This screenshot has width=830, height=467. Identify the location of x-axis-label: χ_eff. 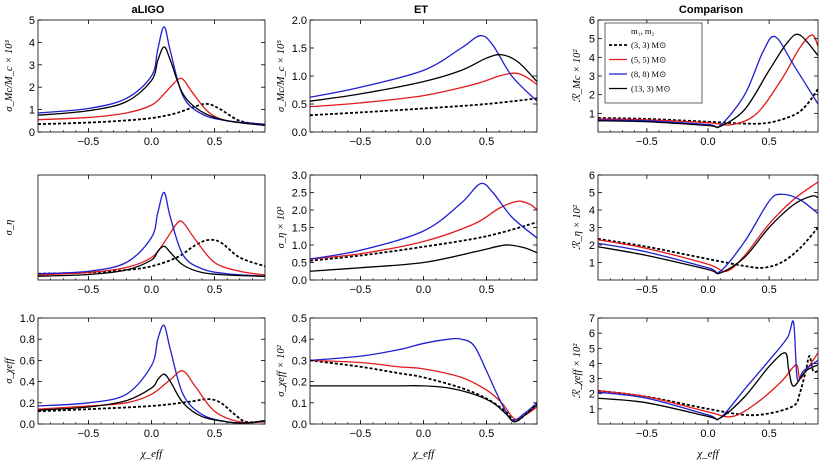
(708, 454).